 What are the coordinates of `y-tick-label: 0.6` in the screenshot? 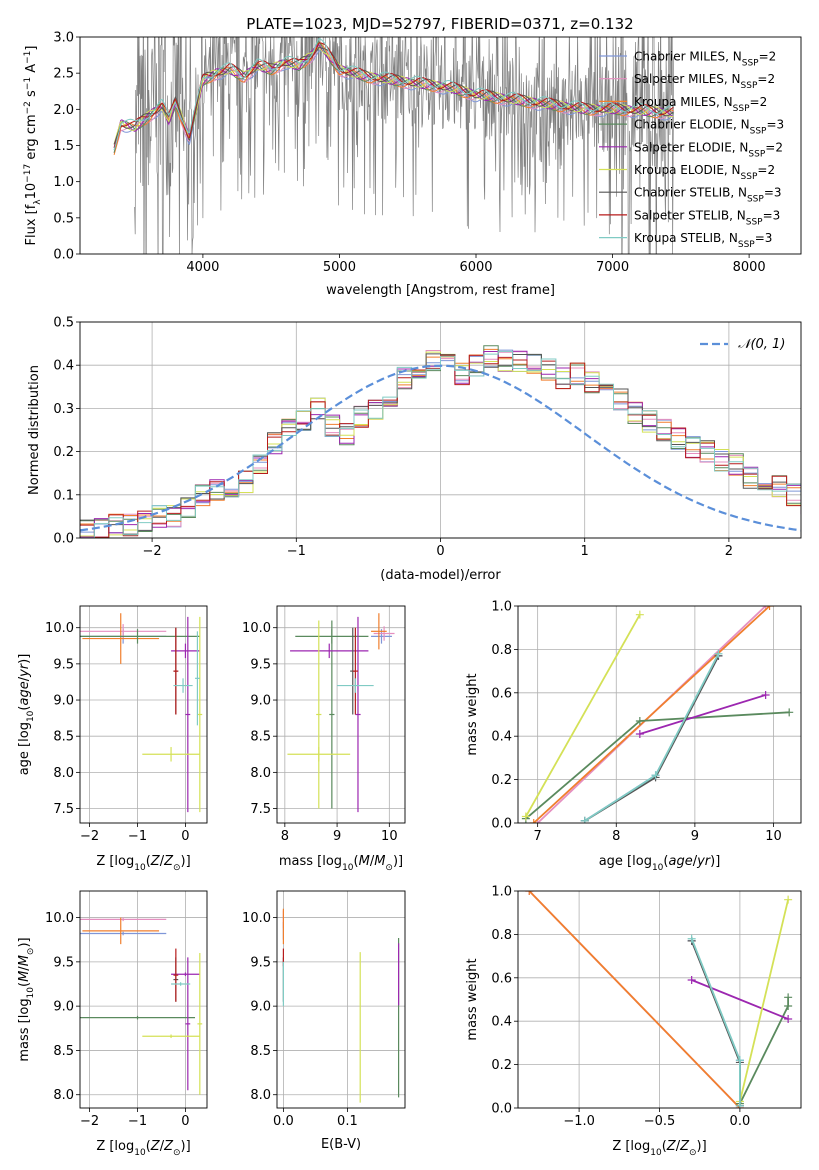 It's located at (501, 693).